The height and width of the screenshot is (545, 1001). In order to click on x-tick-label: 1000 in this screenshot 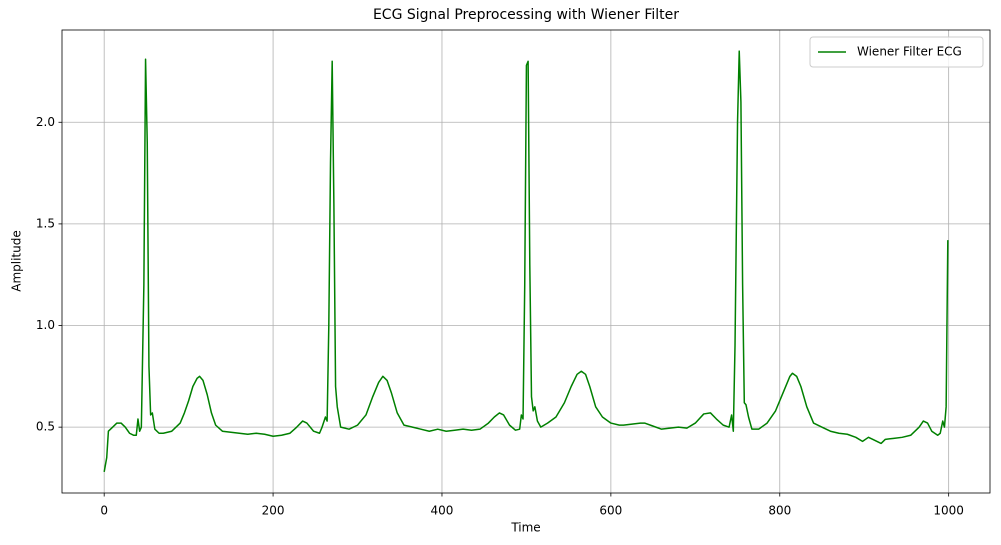, I will do `click(948, 511)`.